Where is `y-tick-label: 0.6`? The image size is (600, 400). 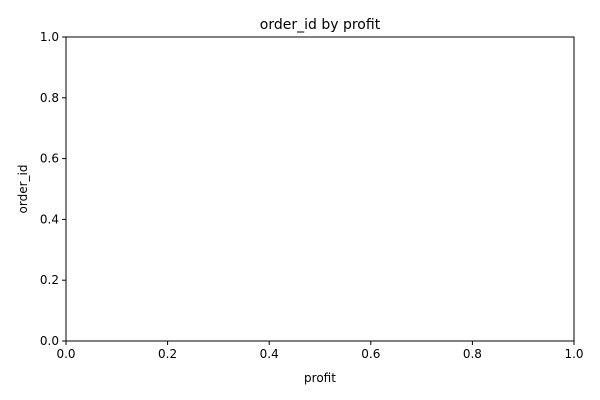
y-tick-label: 0.6 is located at coordinates (49, 159).